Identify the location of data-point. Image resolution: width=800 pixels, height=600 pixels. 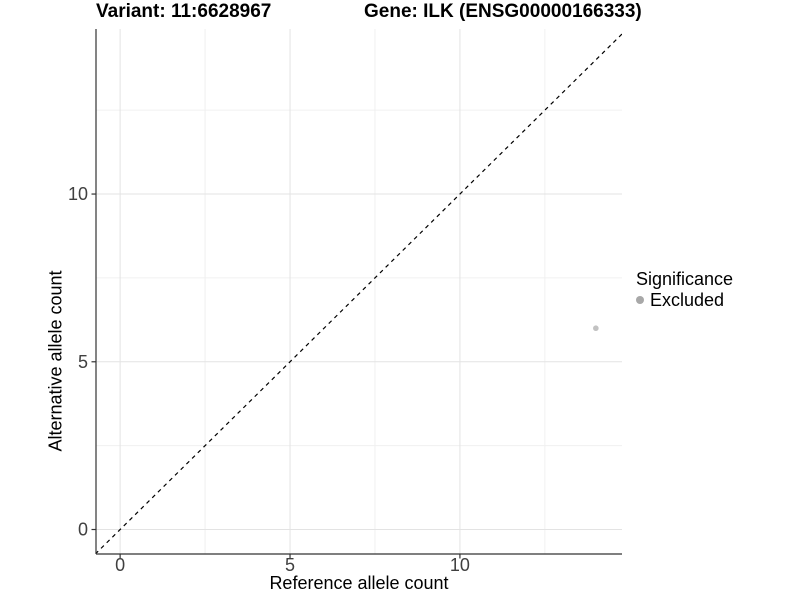
(596, 328).